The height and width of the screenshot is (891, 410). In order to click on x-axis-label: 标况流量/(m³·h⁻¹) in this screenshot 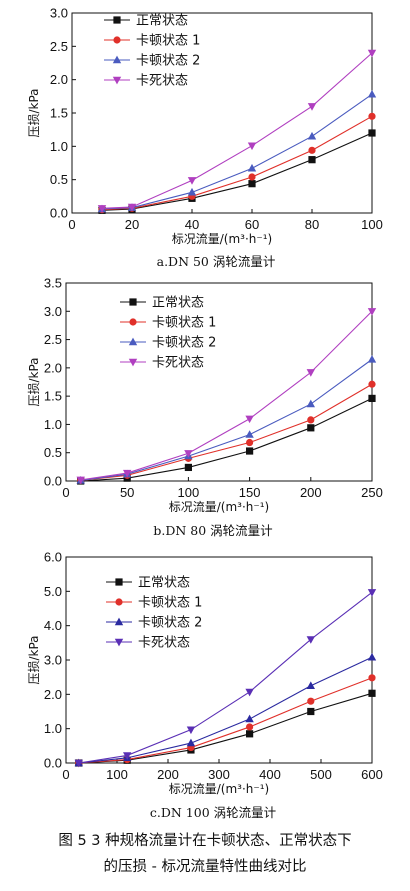, I will do `click(222, 239)`.